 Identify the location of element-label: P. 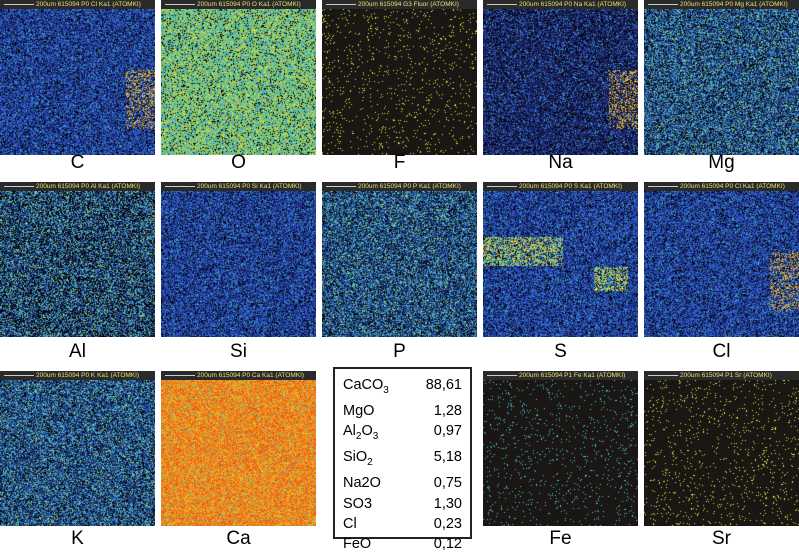
(399, 351).